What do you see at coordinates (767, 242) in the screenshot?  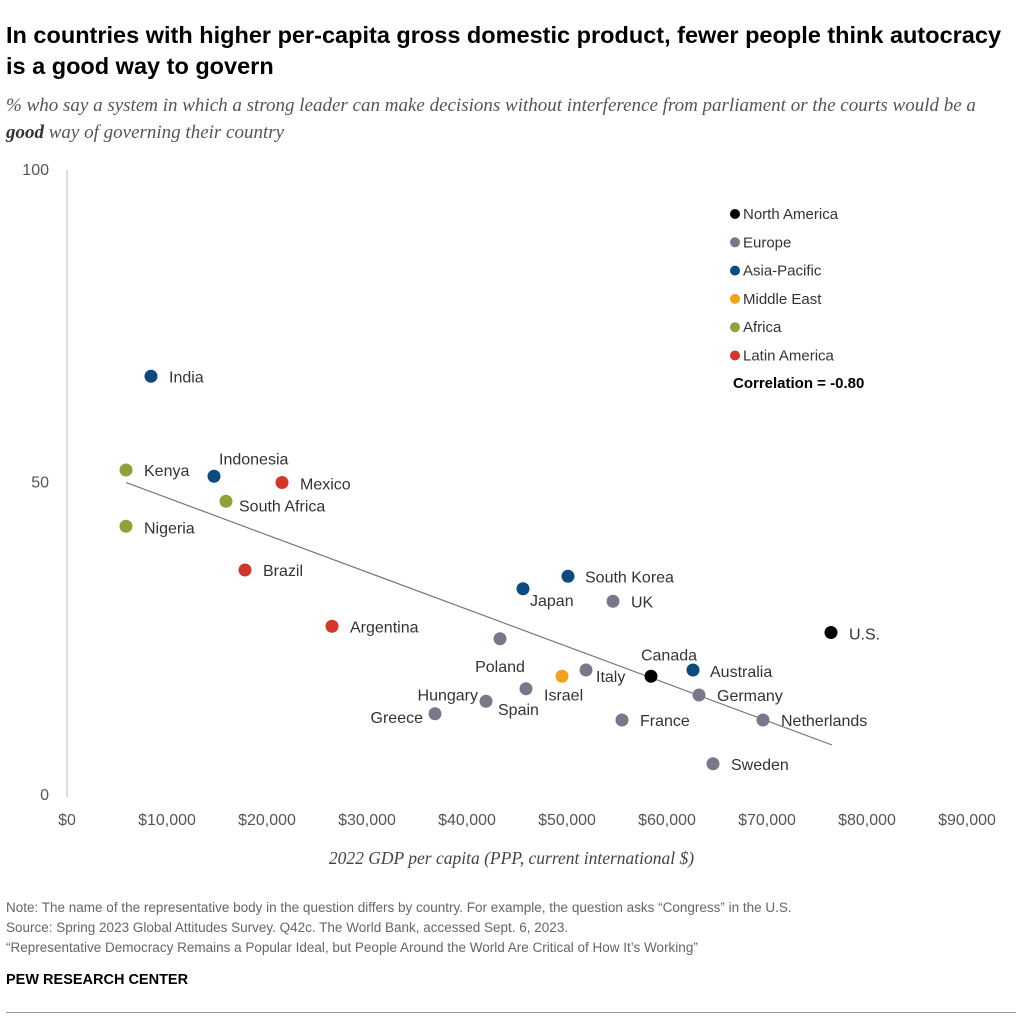 I see `legend-label: Europe` at bounding box center [767, 242].